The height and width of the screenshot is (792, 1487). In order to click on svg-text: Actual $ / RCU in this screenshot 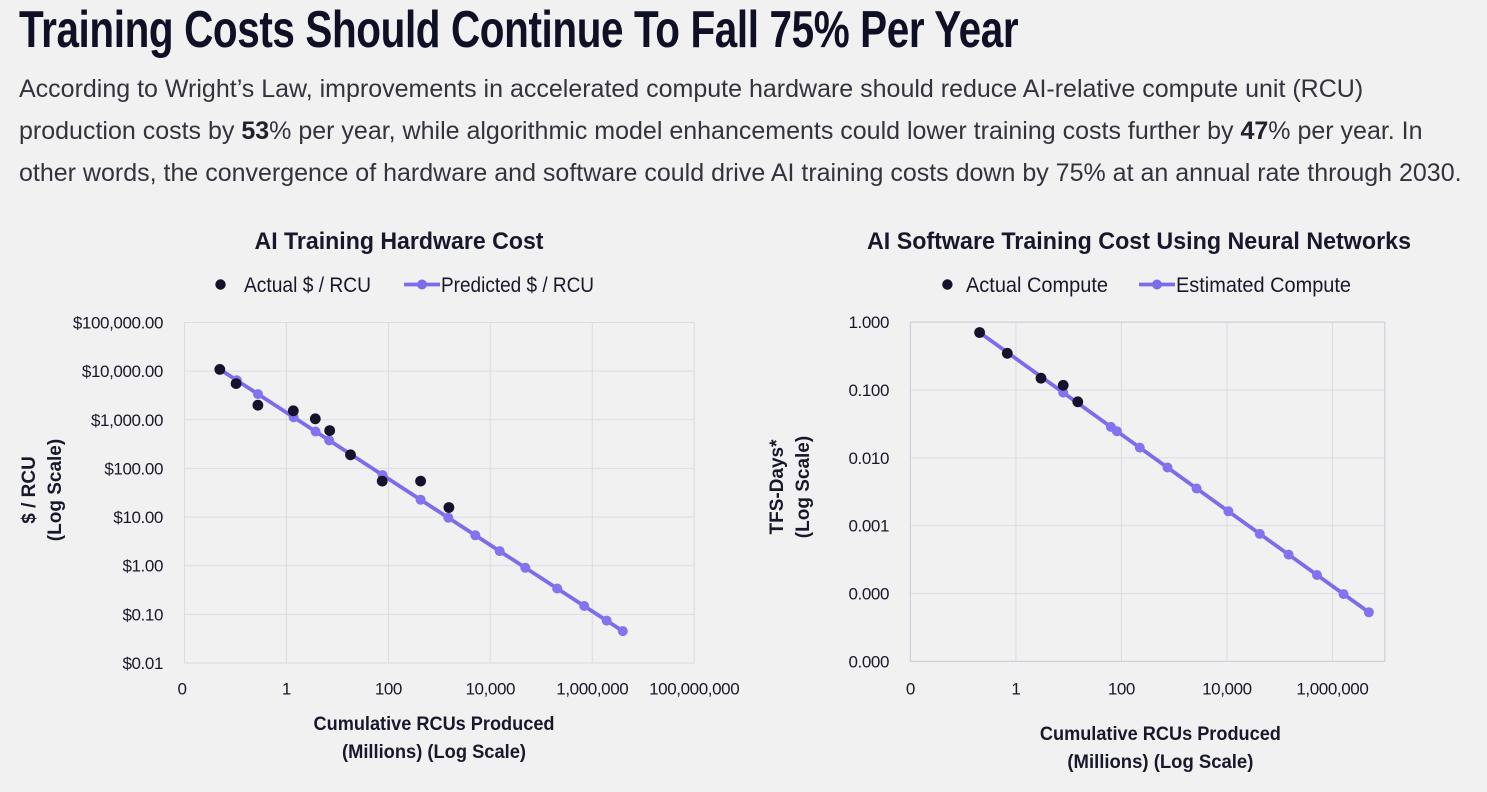, I will do `click(307, 285)`.